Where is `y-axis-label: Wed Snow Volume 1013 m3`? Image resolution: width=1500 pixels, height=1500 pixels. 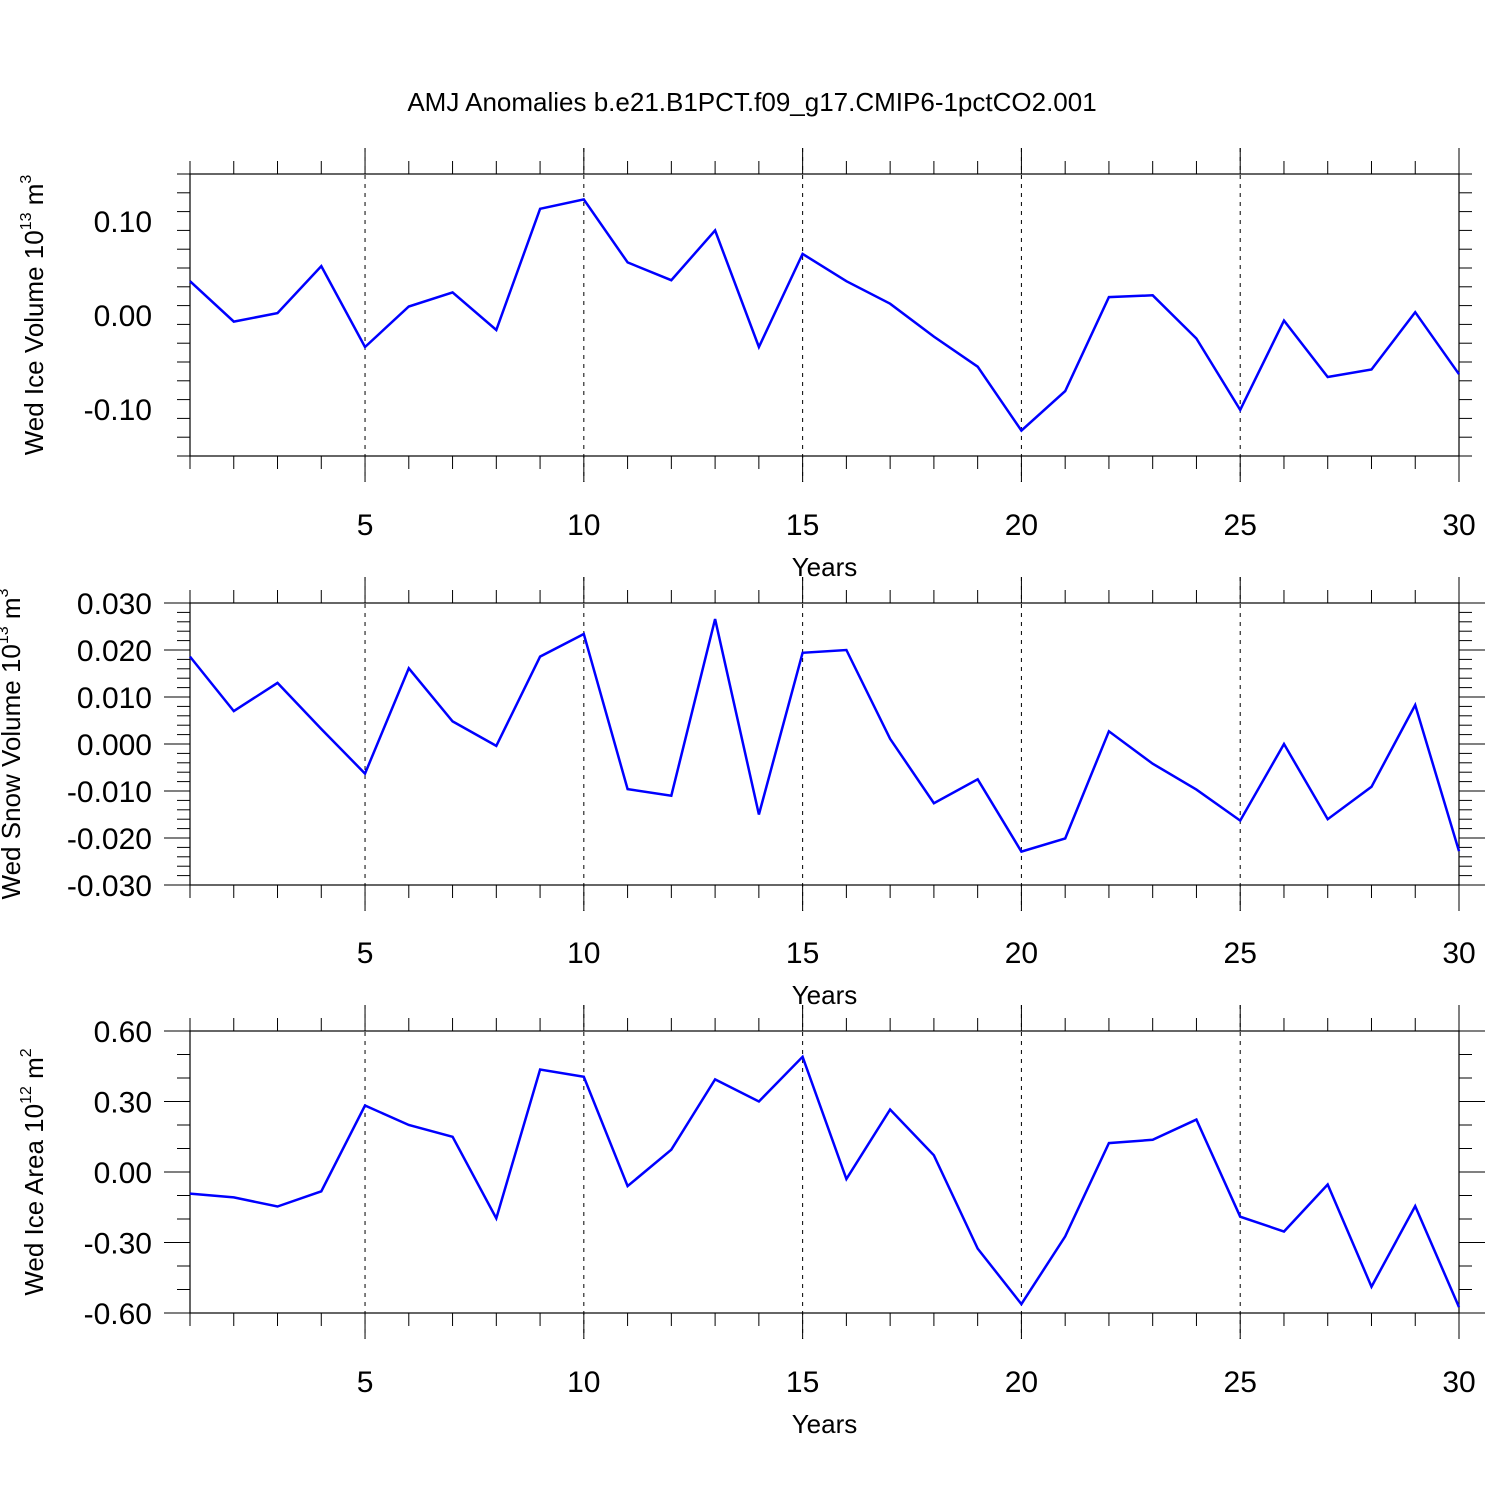 y-axis-label: Wed Snow Volume 1013 m3 is located at coordinates (13, 743).